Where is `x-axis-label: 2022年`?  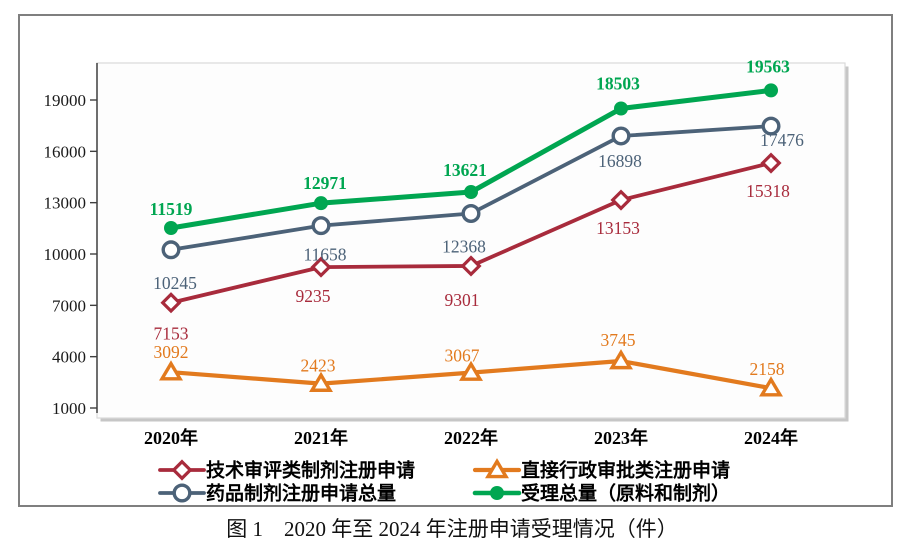 x-axis-label: 2022年 is located at coordinates (471, 437).